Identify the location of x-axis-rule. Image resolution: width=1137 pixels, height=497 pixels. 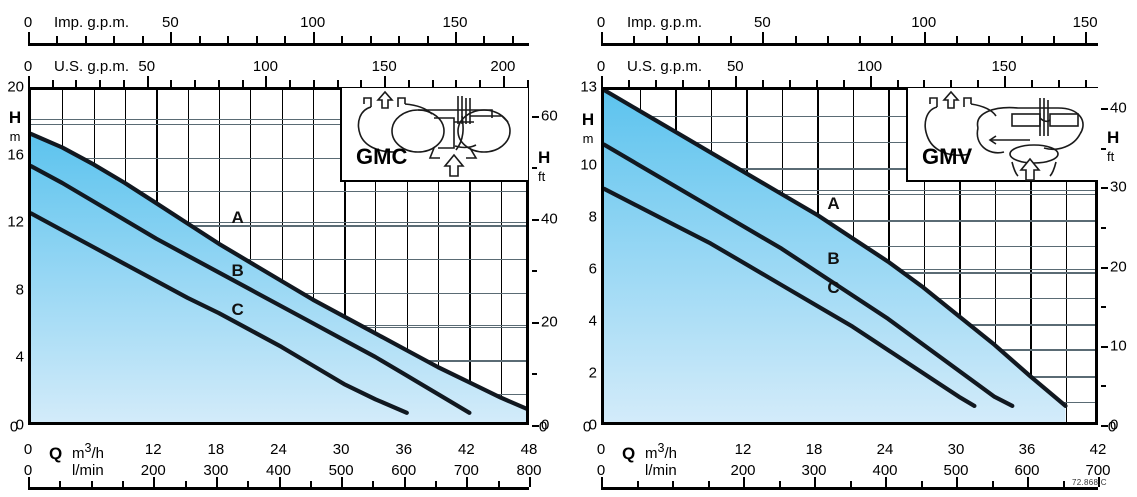
(278, 488).